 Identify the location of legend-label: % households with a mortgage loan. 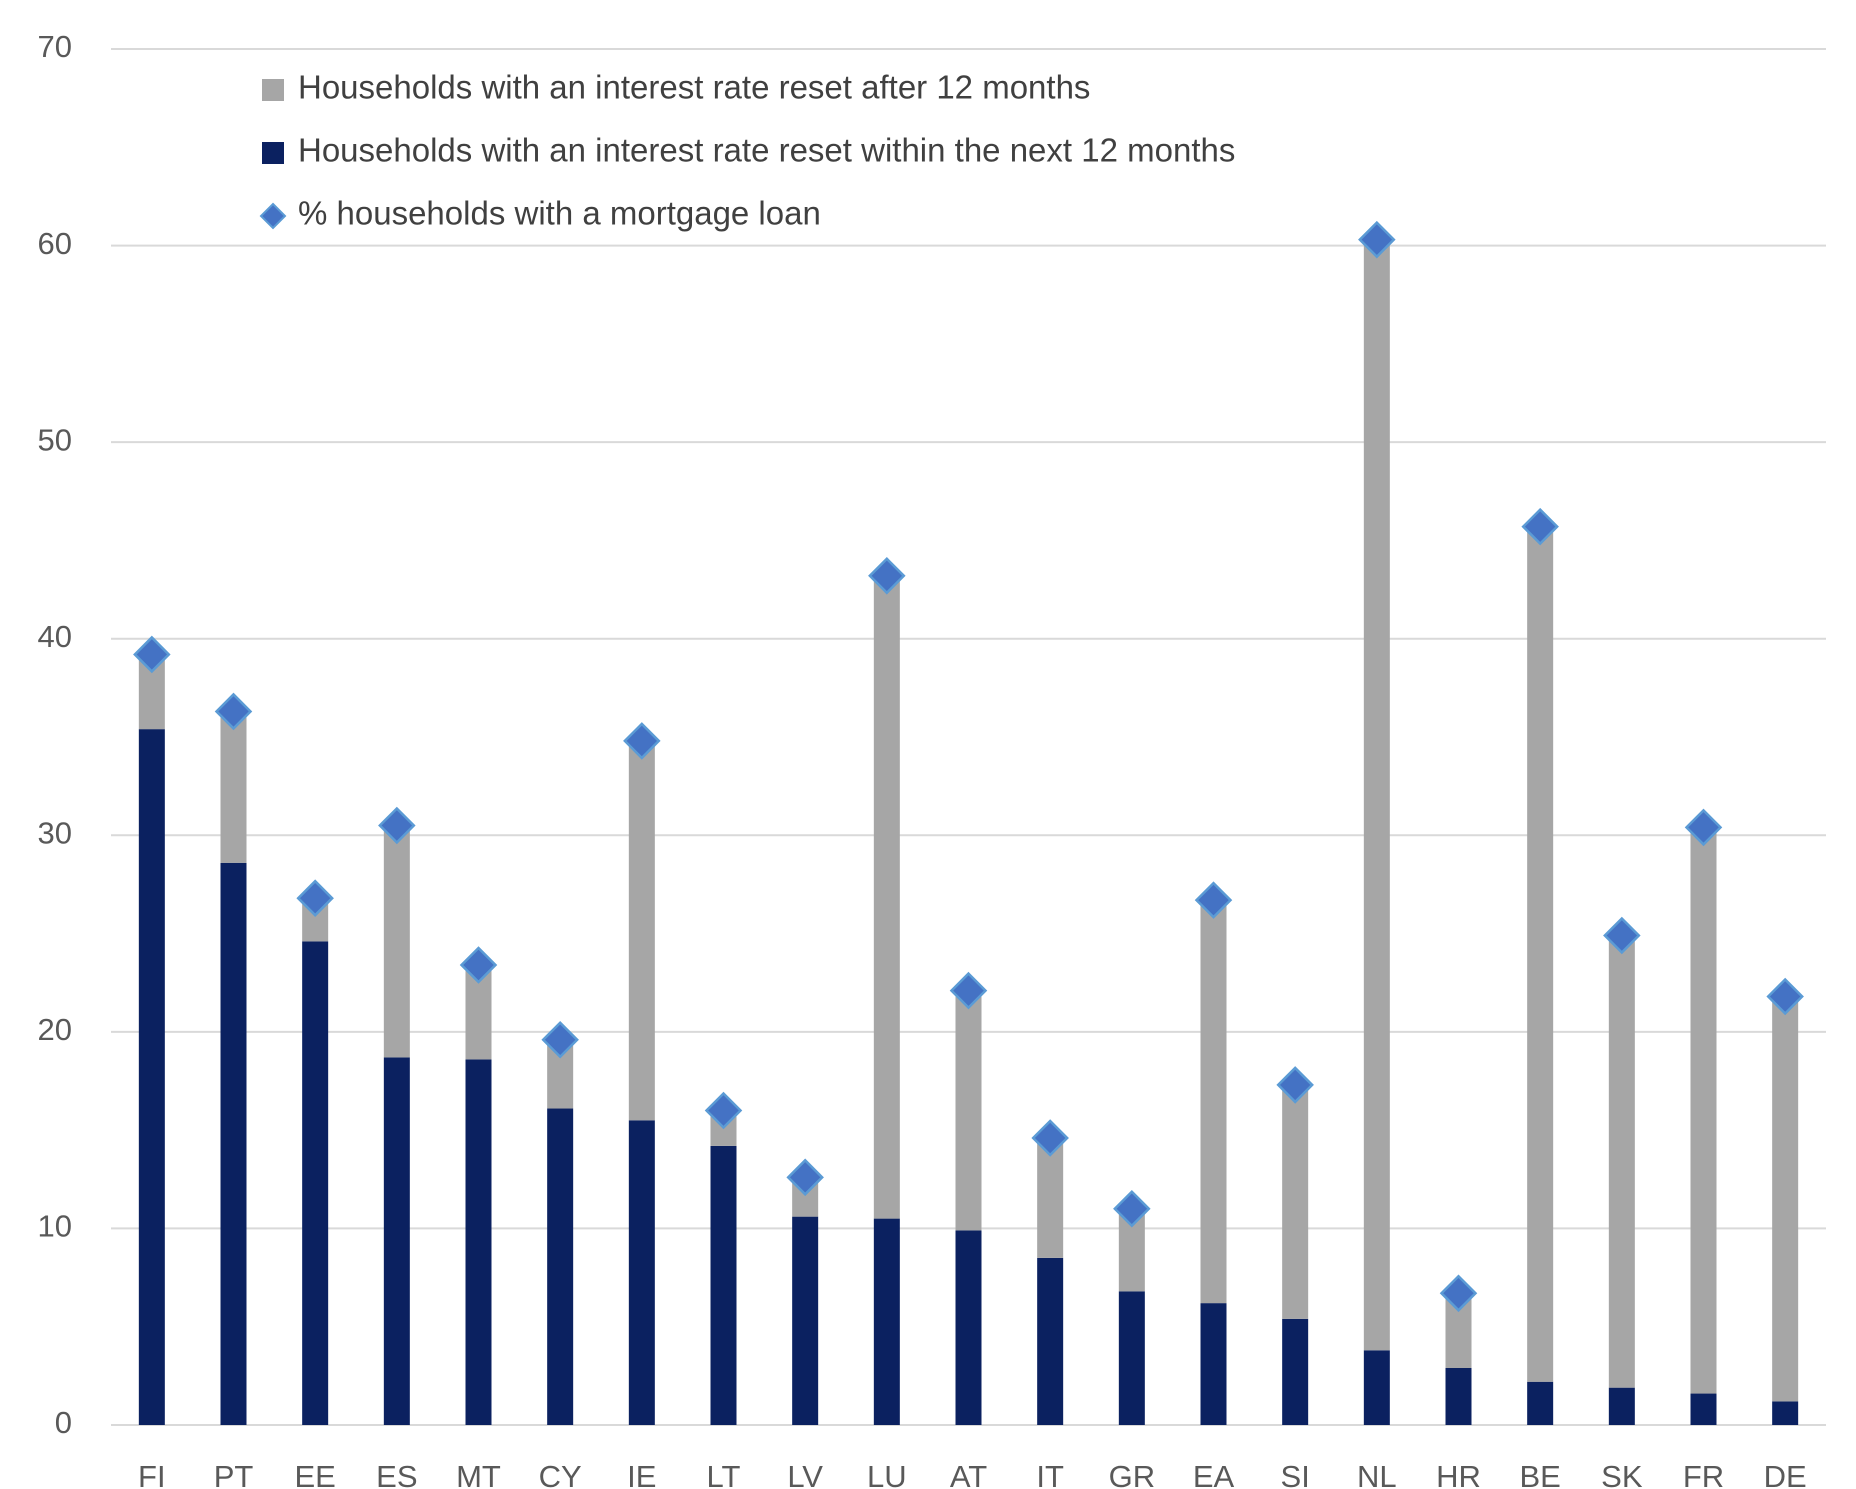
(559, 213).